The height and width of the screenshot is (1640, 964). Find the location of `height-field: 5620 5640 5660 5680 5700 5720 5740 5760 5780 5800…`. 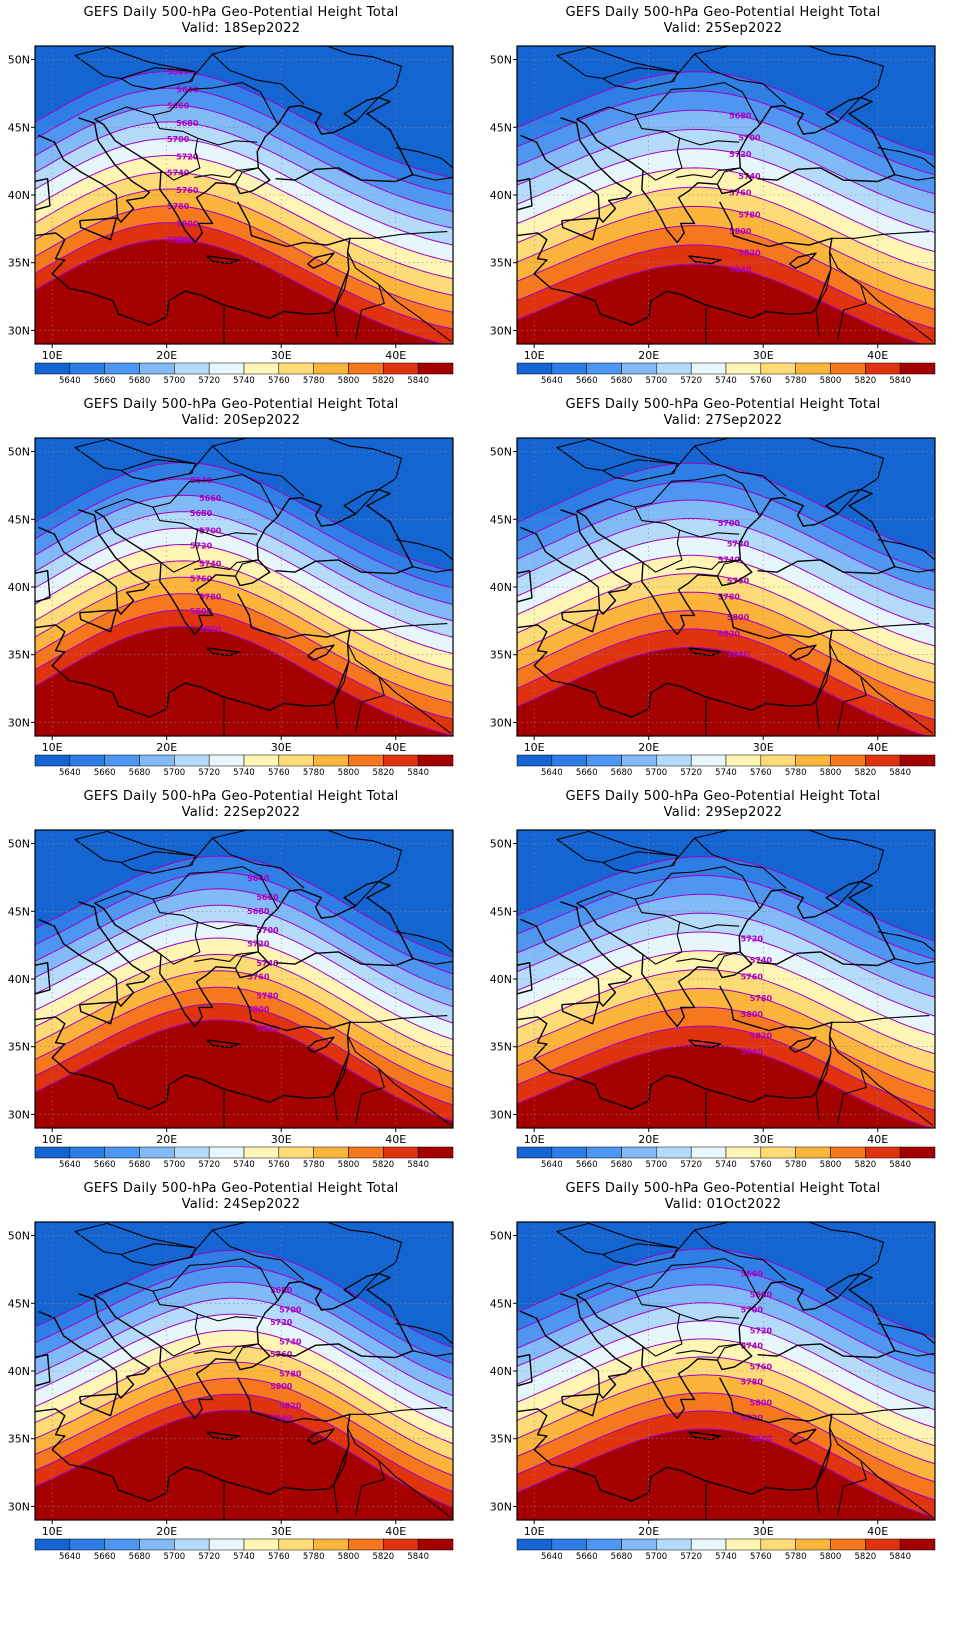

height-field: 5620 5640 5660 5680 5700 5720 5740 5760 5780 5800… is located at coordinates (244, 195).